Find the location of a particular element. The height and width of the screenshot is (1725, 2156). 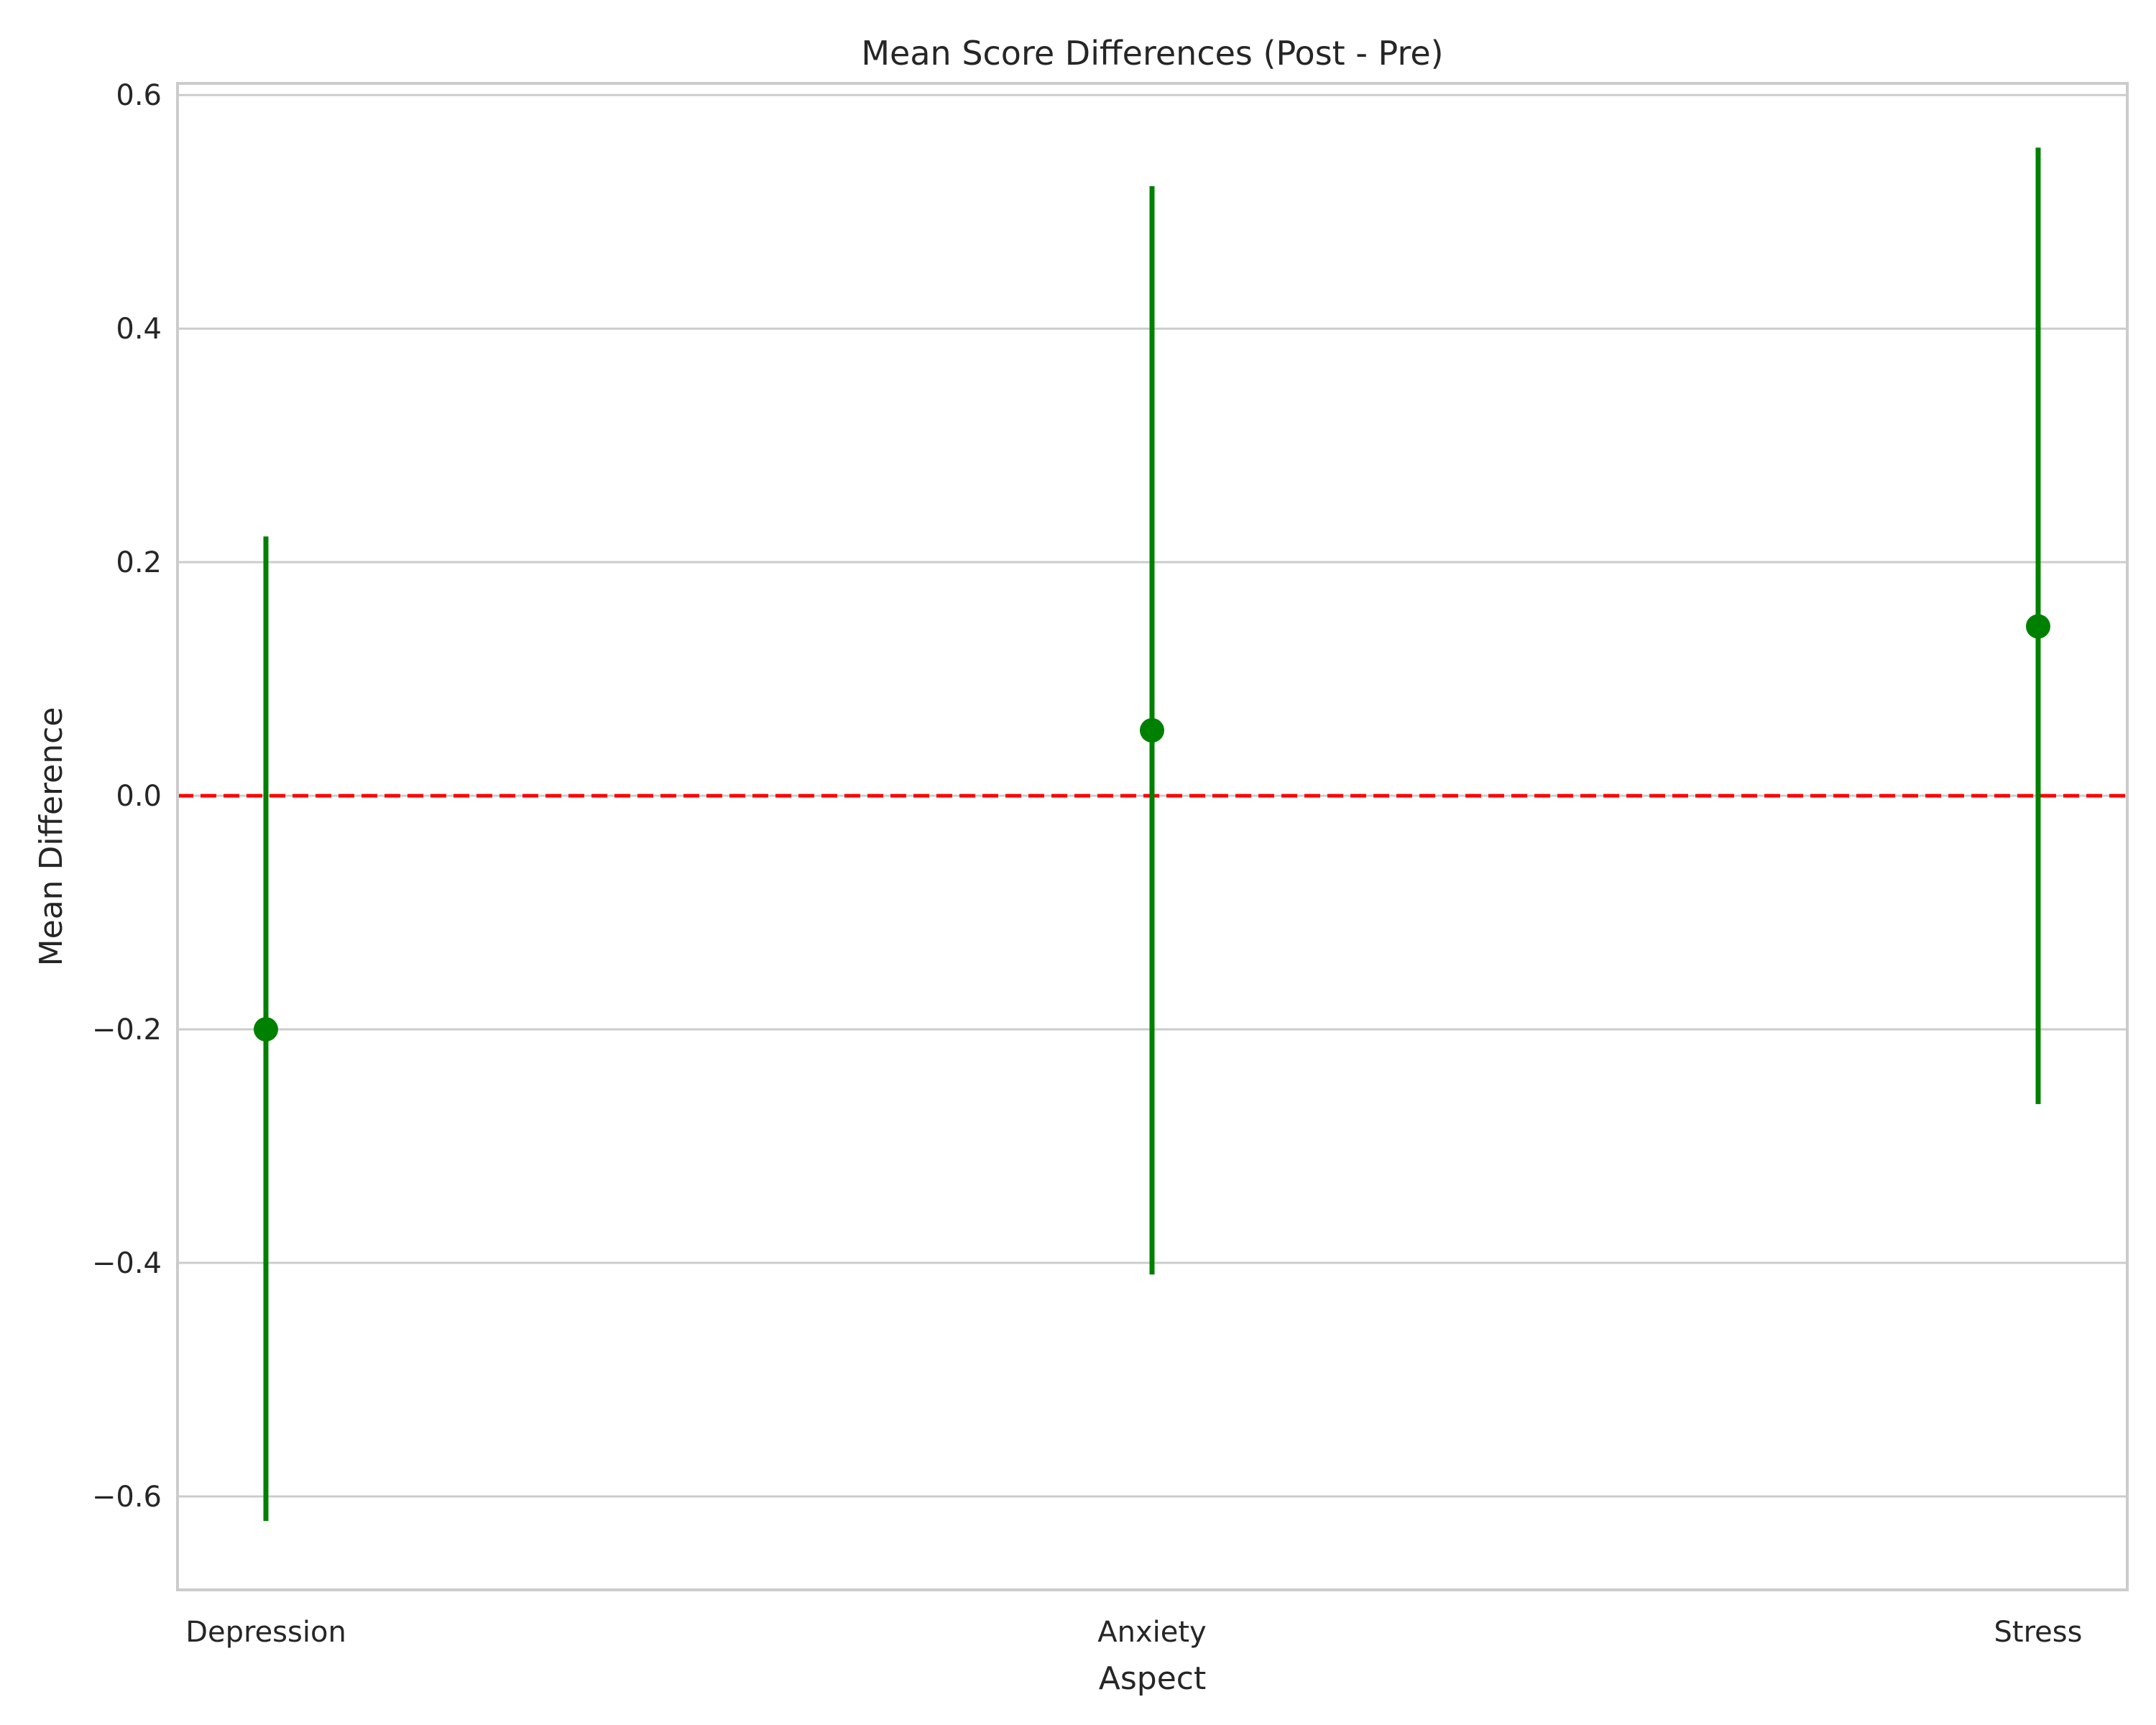

point-depression is located at coordinates (266, 1029).